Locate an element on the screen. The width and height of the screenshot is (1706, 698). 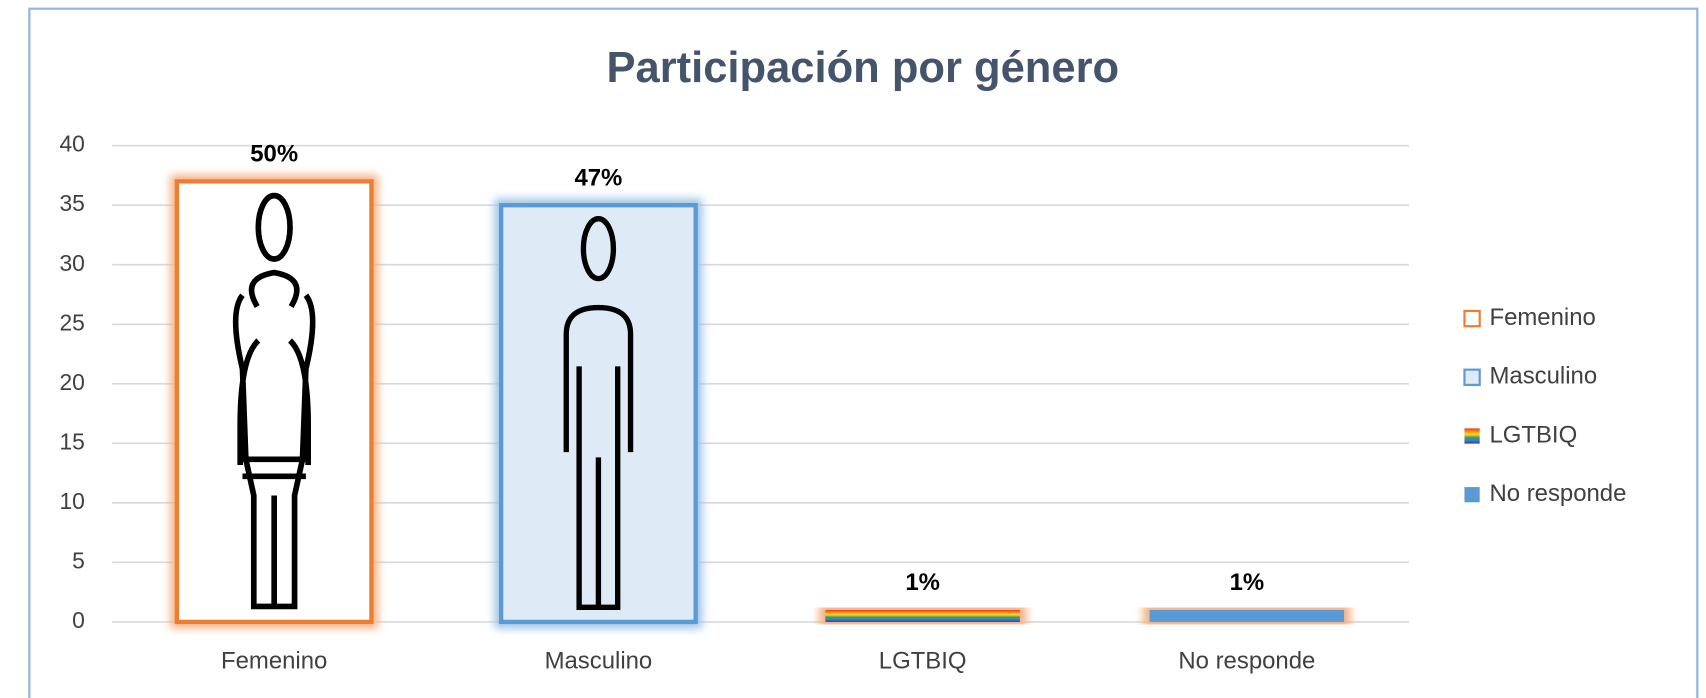
data-label: 50% is located at coordinates (274, 154).